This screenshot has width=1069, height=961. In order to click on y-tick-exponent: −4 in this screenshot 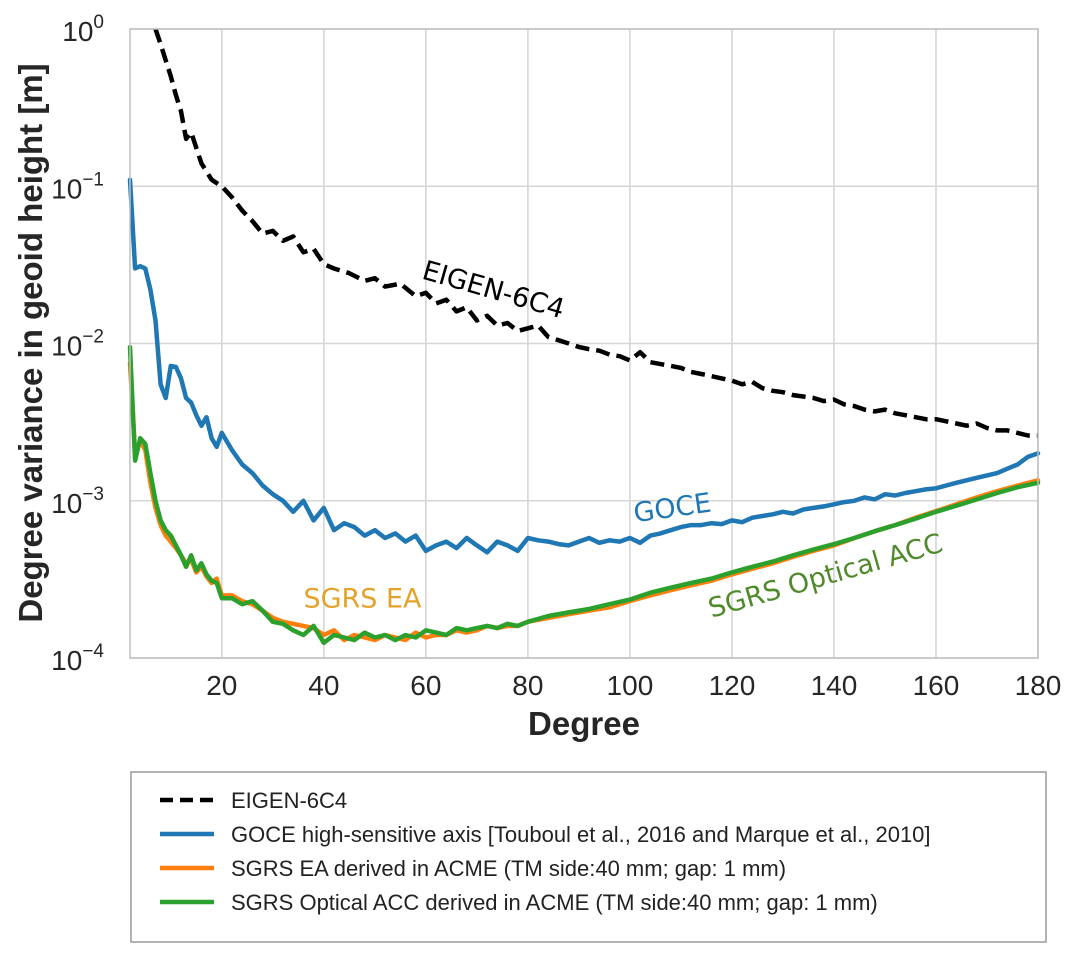, I will do `click(93, 651)`.